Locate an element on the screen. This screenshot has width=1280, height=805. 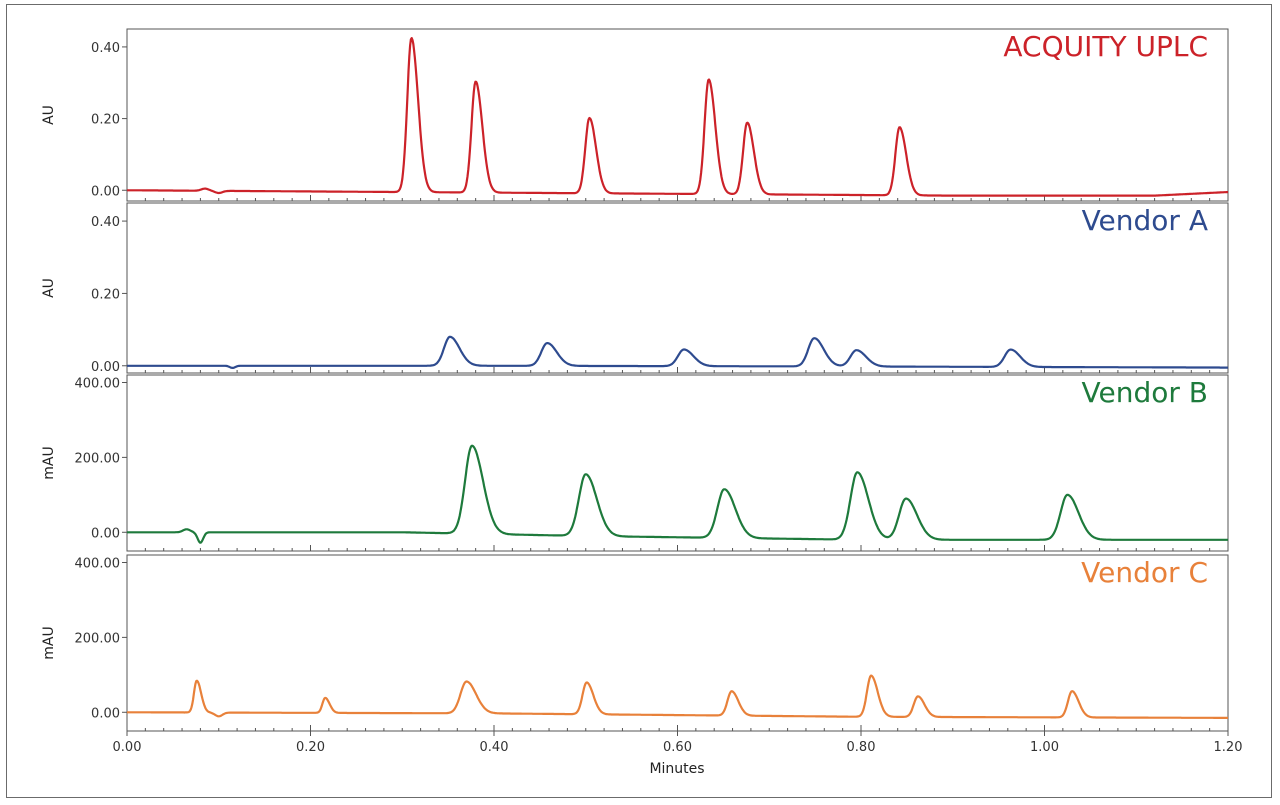
x-tick-label: 0.60 is located at coordinates (677, 747).